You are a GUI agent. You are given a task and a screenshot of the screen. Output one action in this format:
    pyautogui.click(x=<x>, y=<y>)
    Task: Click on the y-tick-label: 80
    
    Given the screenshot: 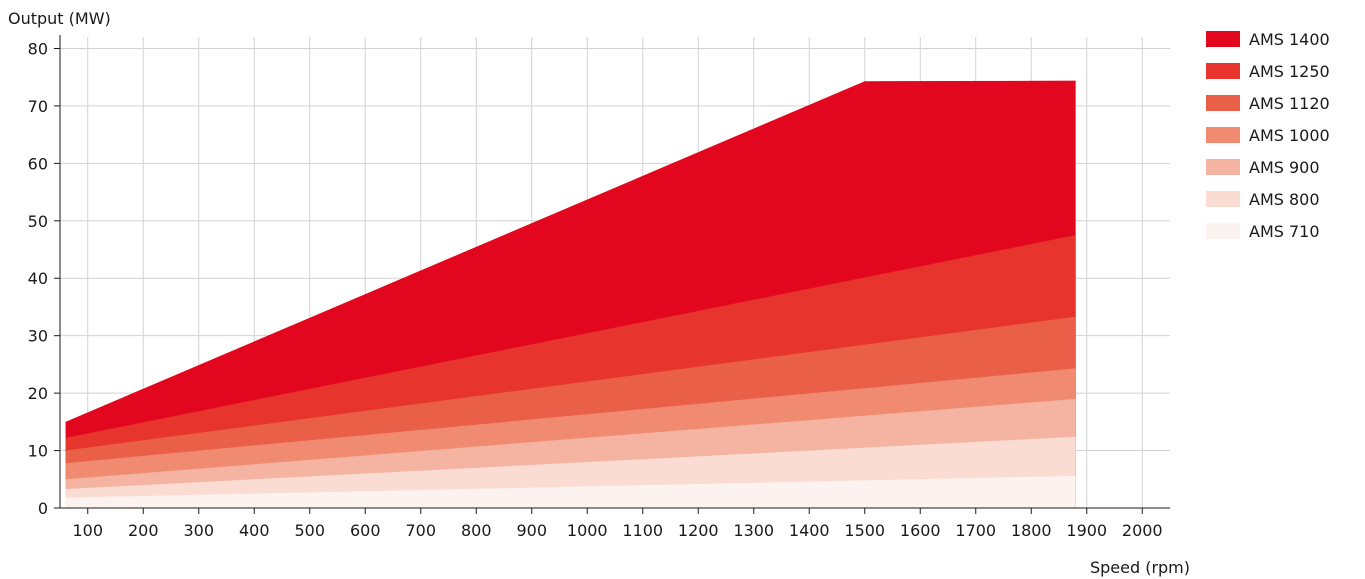 What is the action you would take?
    pyautogui.click(x=38, y=48)
    